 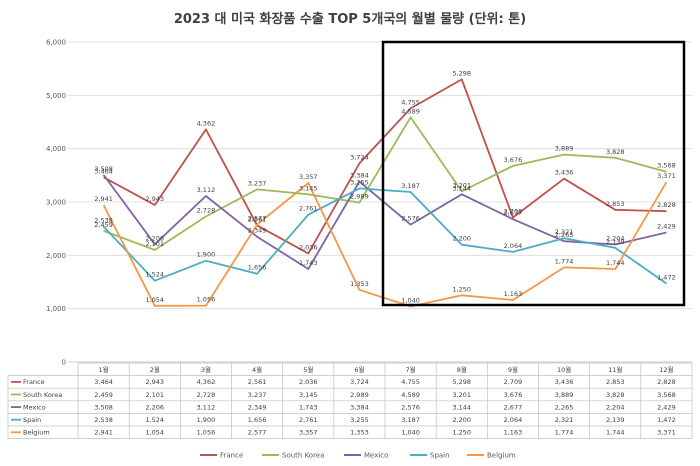 I want to click on table-cell: 2,538, so click(x=103, y=420).